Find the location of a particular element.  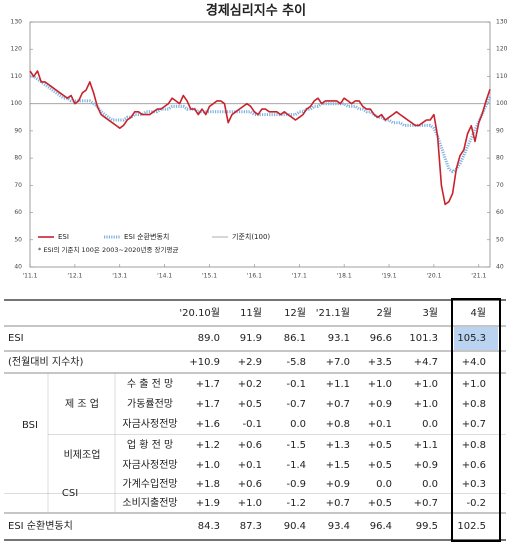

cell: +1.1 is located at coordinates (426, 445).